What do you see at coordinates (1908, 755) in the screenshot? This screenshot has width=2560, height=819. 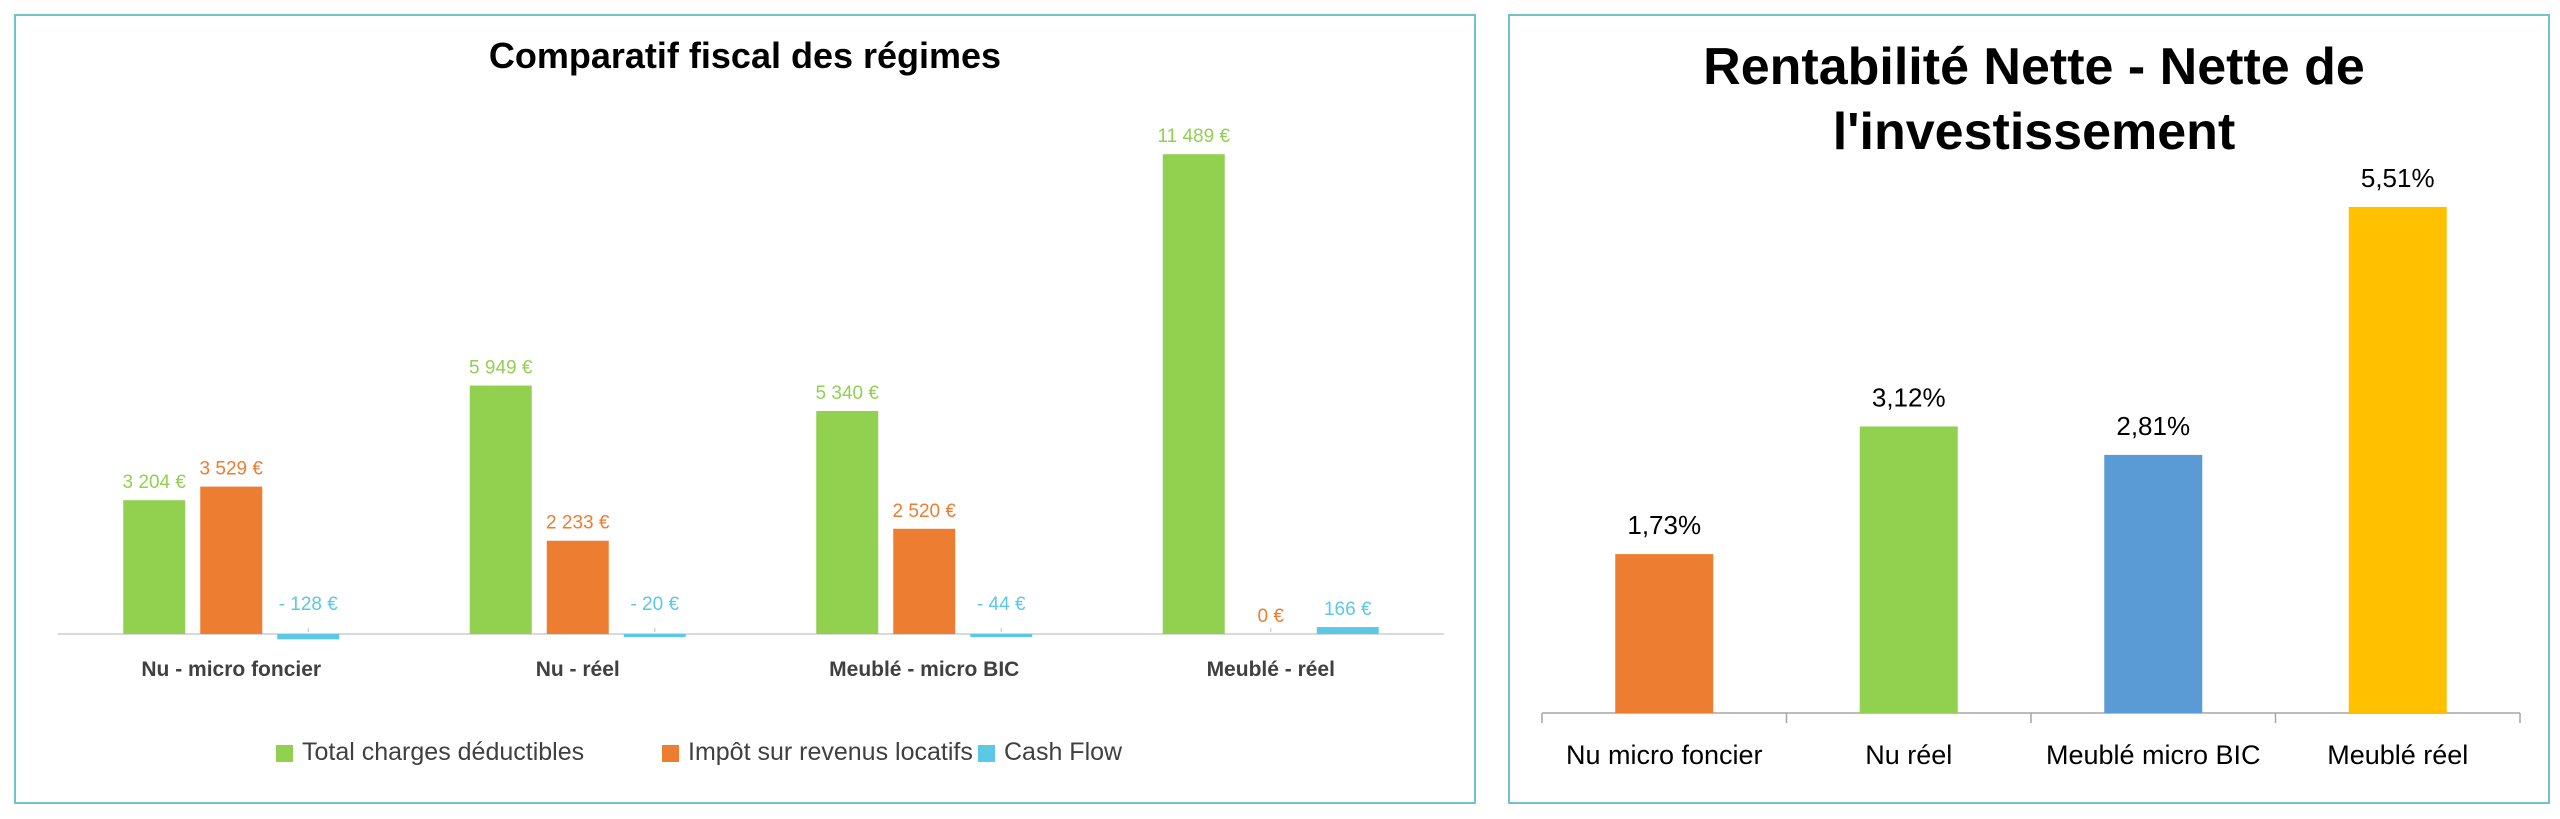 I see `x-tick-label: Nu réel` at bounding box center [1908, 755].